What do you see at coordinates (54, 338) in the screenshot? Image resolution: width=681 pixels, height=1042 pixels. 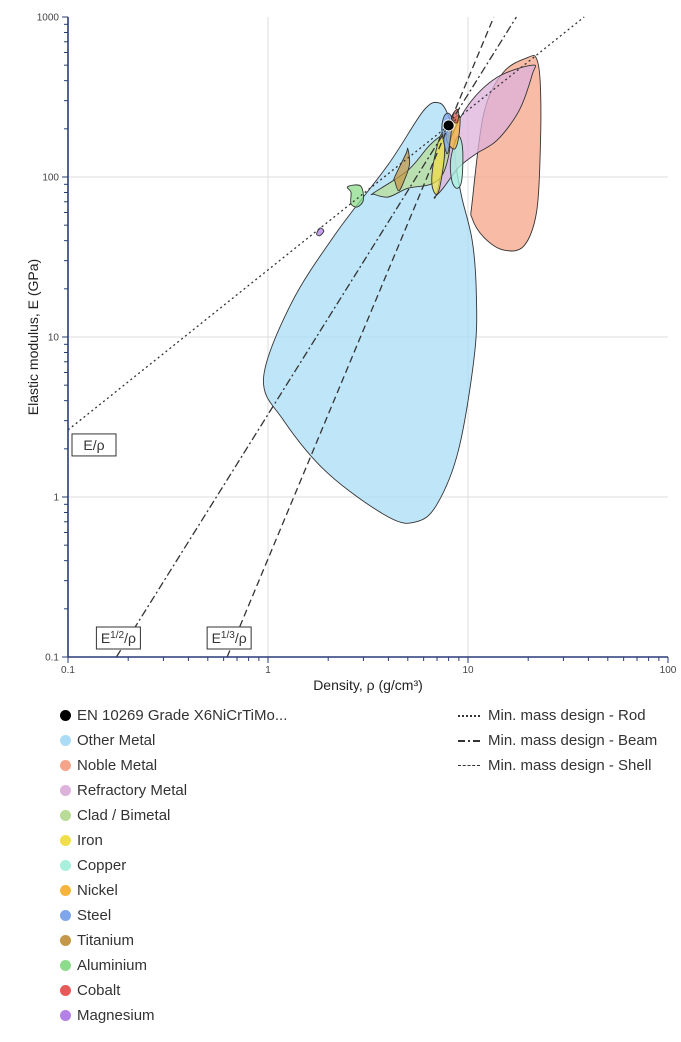 I see `y-tick-label: 10` at bounding box center [54, 338].